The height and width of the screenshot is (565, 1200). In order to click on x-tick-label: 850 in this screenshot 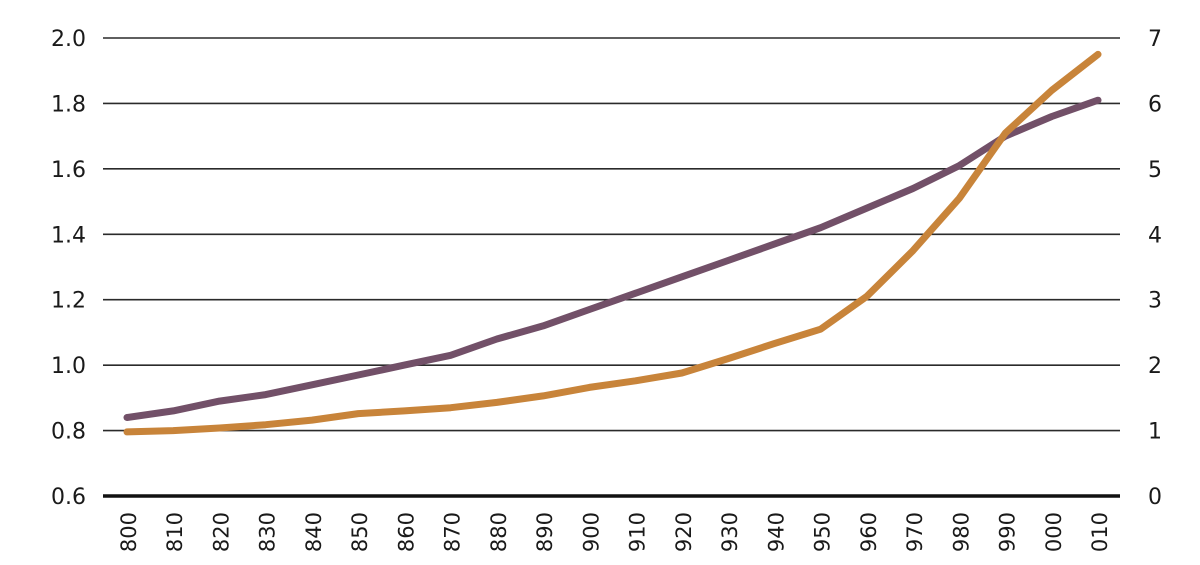, I will do `click(360, 532)`.